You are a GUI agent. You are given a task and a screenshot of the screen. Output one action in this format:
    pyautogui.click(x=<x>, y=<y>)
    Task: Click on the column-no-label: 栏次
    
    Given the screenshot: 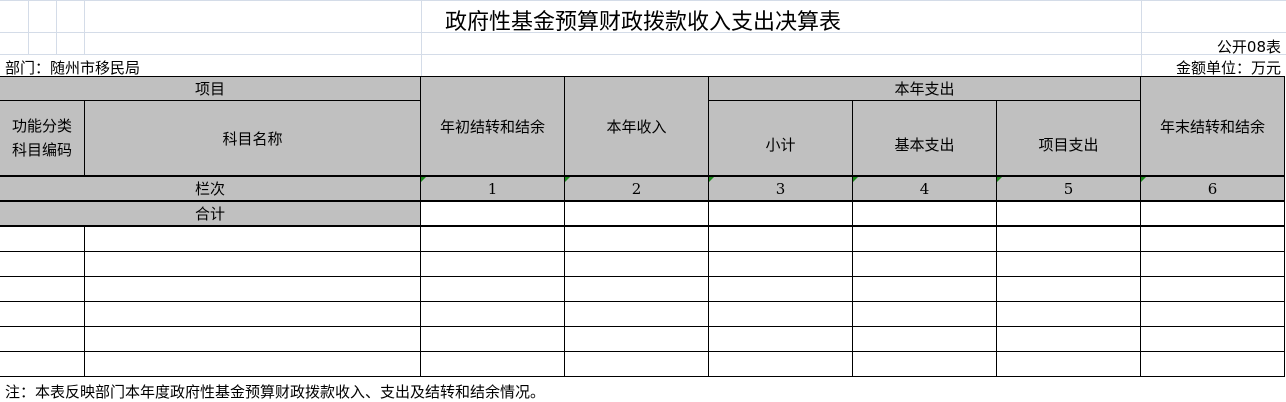 What is the action you would take?
    pyautogui.click(x=210, y=188)
    